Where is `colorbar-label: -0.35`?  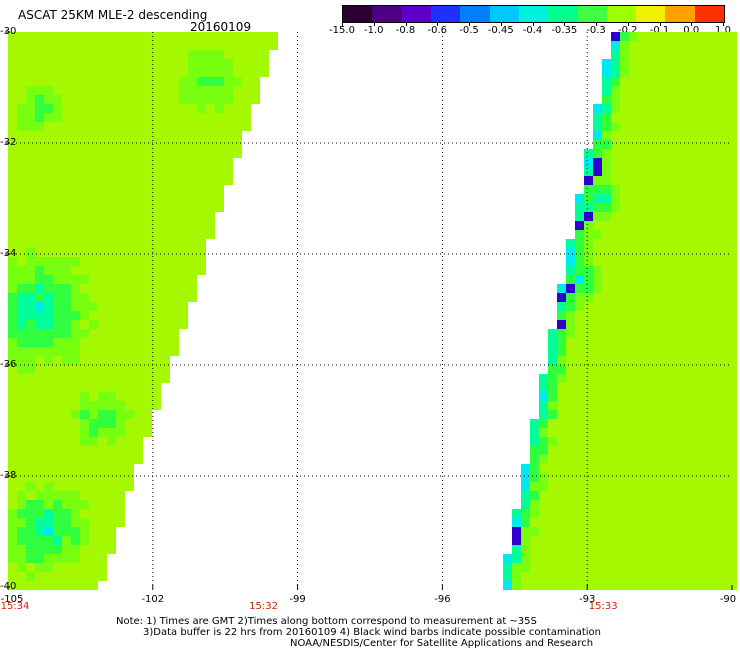 colorbar-label: -0.35 is located at coordinates (564, 30).